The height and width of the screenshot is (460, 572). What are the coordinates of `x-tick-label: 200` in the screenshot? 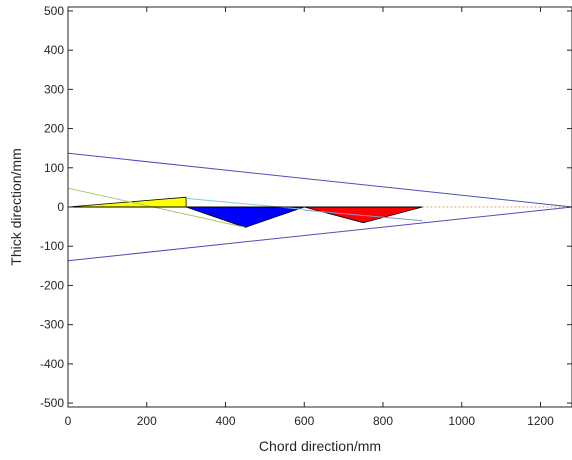 It's located at (147, 421).